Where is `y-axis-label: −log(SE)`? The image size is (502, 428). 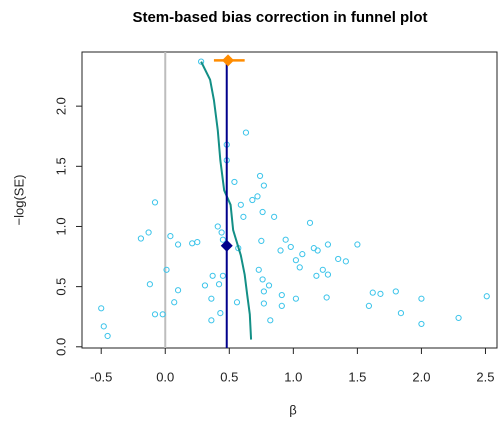
y-axis-label: −log(SE) is located at coordinates (18, 200).